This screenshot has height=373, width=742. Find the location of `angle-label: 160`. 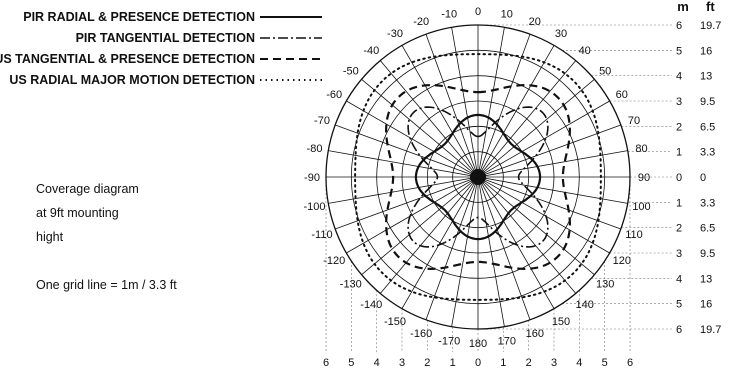

angle-label: 160 is located at coordinates (535, 334).